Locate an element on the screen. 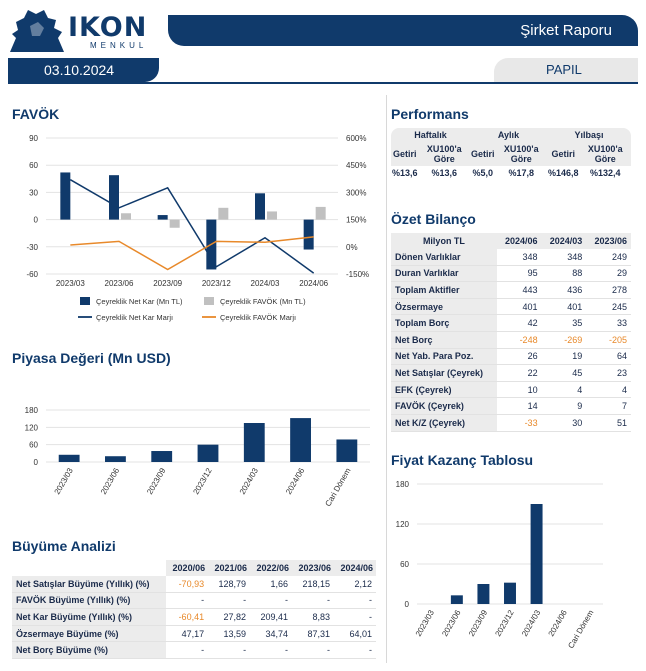  column-divider is located at coordinates (386, 379).